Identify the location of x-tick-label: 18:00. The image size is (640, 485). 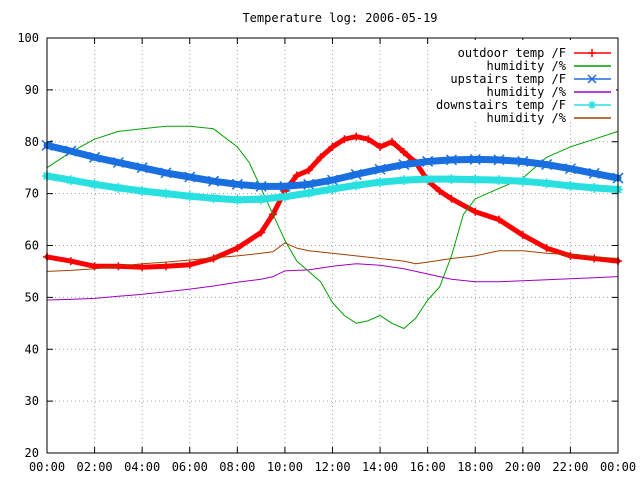
(475, 467).